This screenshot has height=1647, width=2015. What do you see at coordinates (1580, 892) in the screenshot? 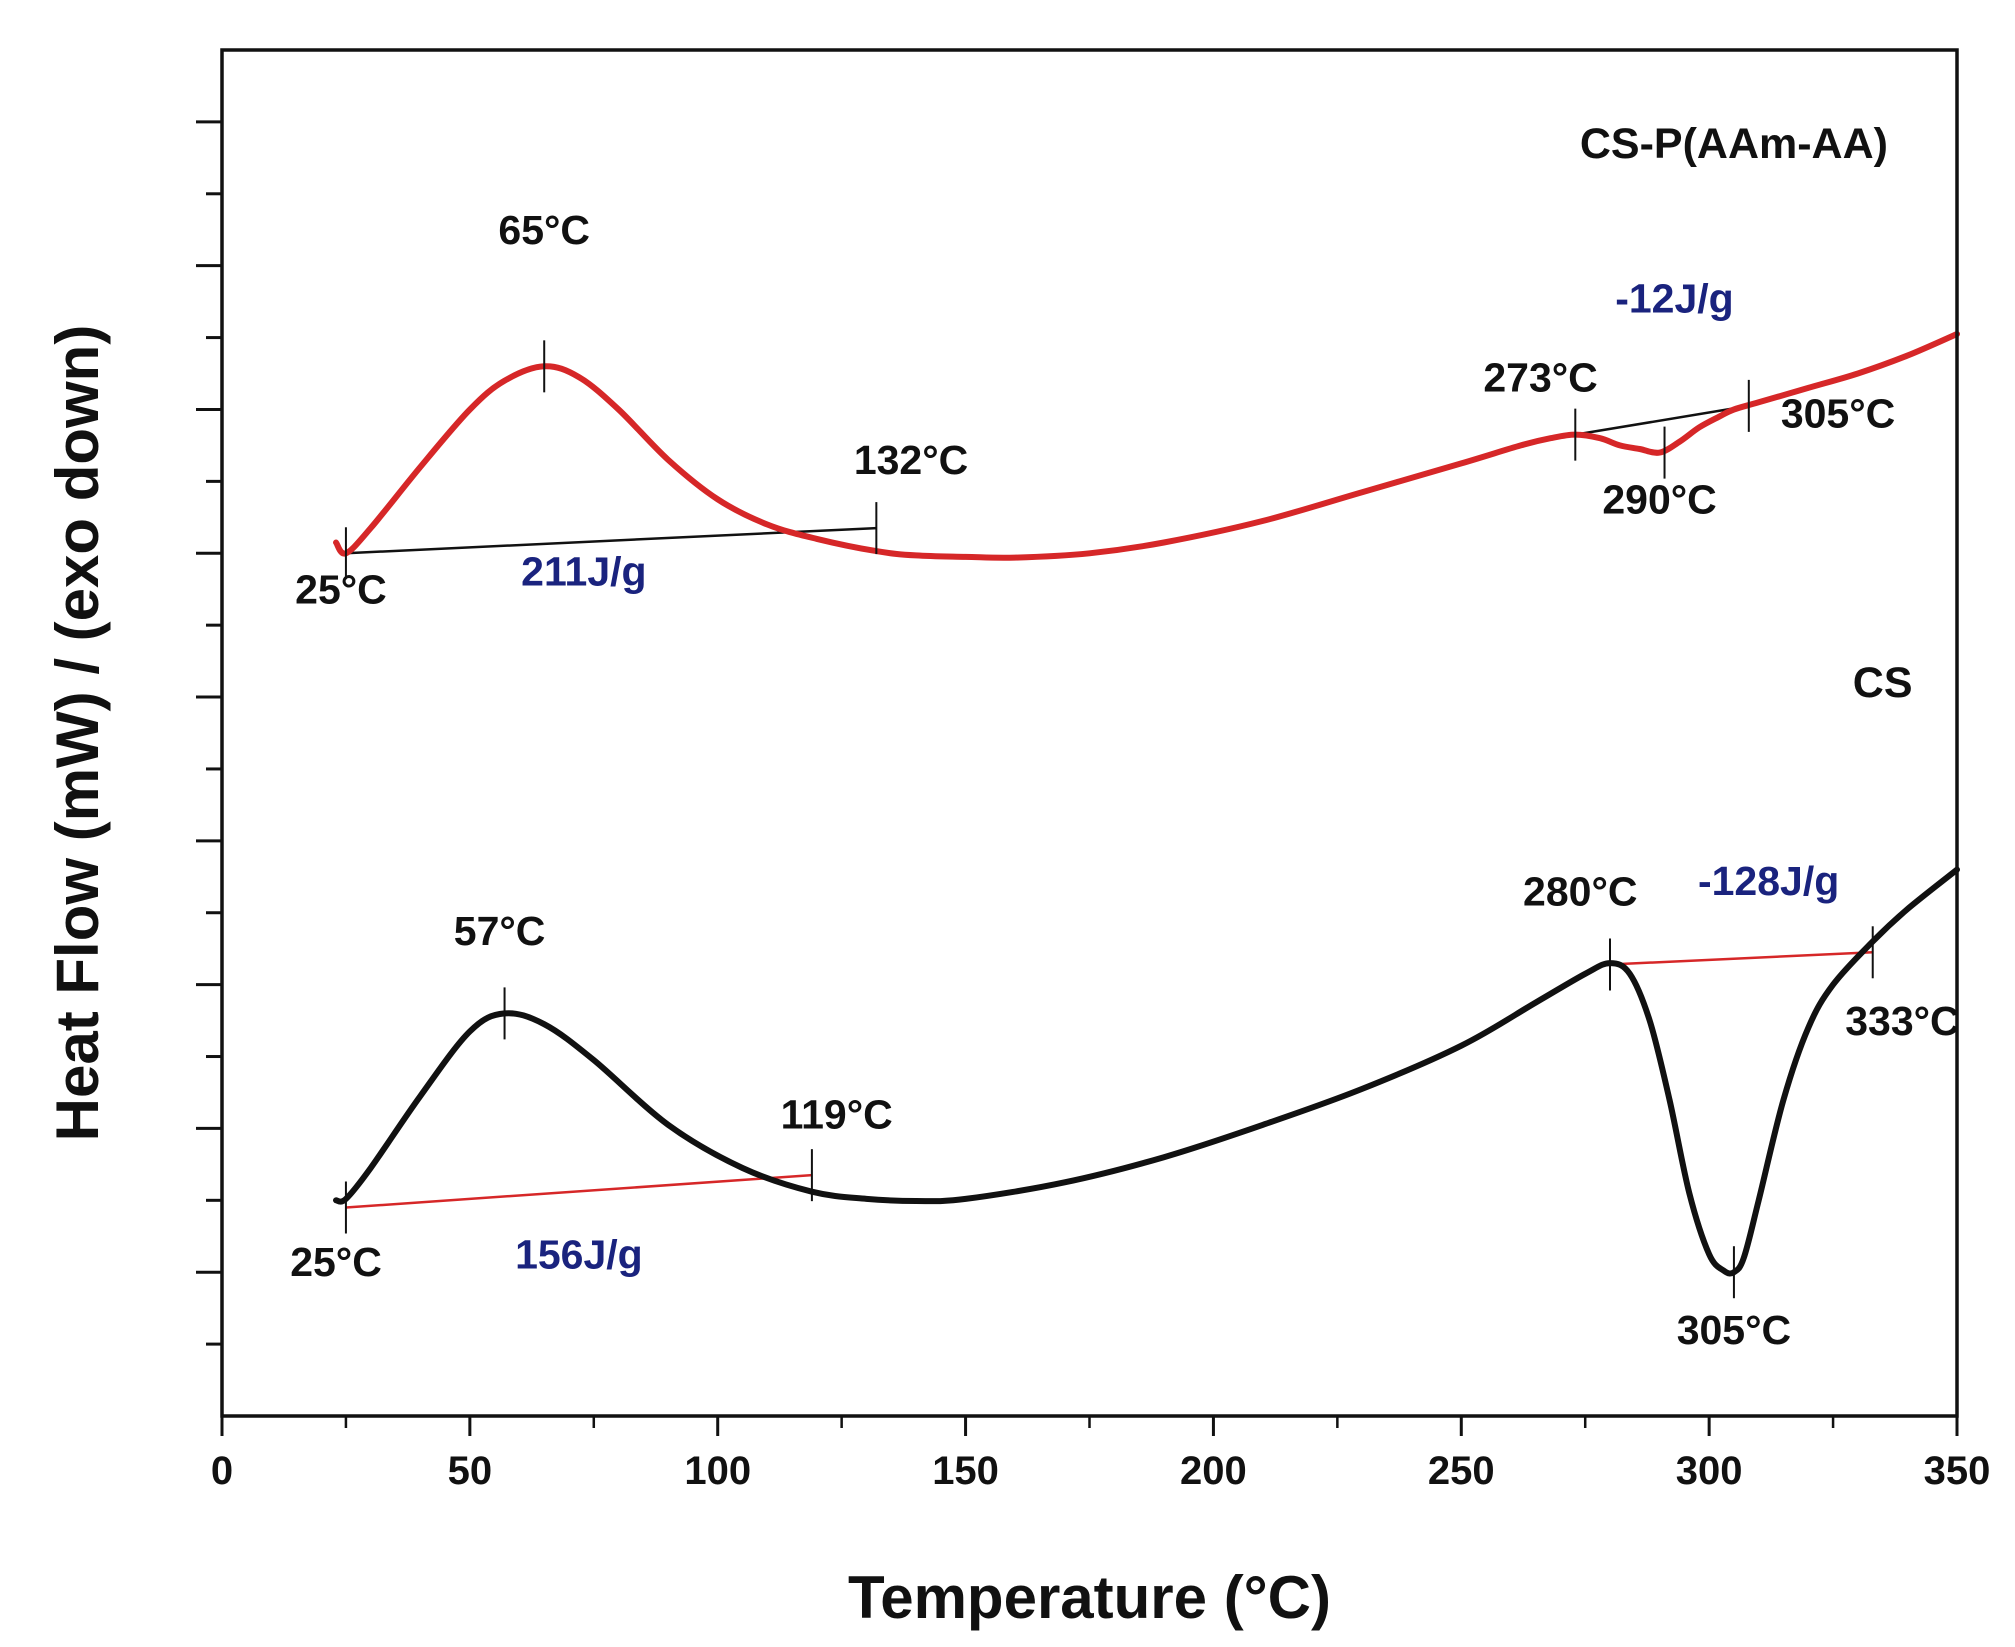
I see `temperature-label: 280°C` at bounding box center [1580, 892].